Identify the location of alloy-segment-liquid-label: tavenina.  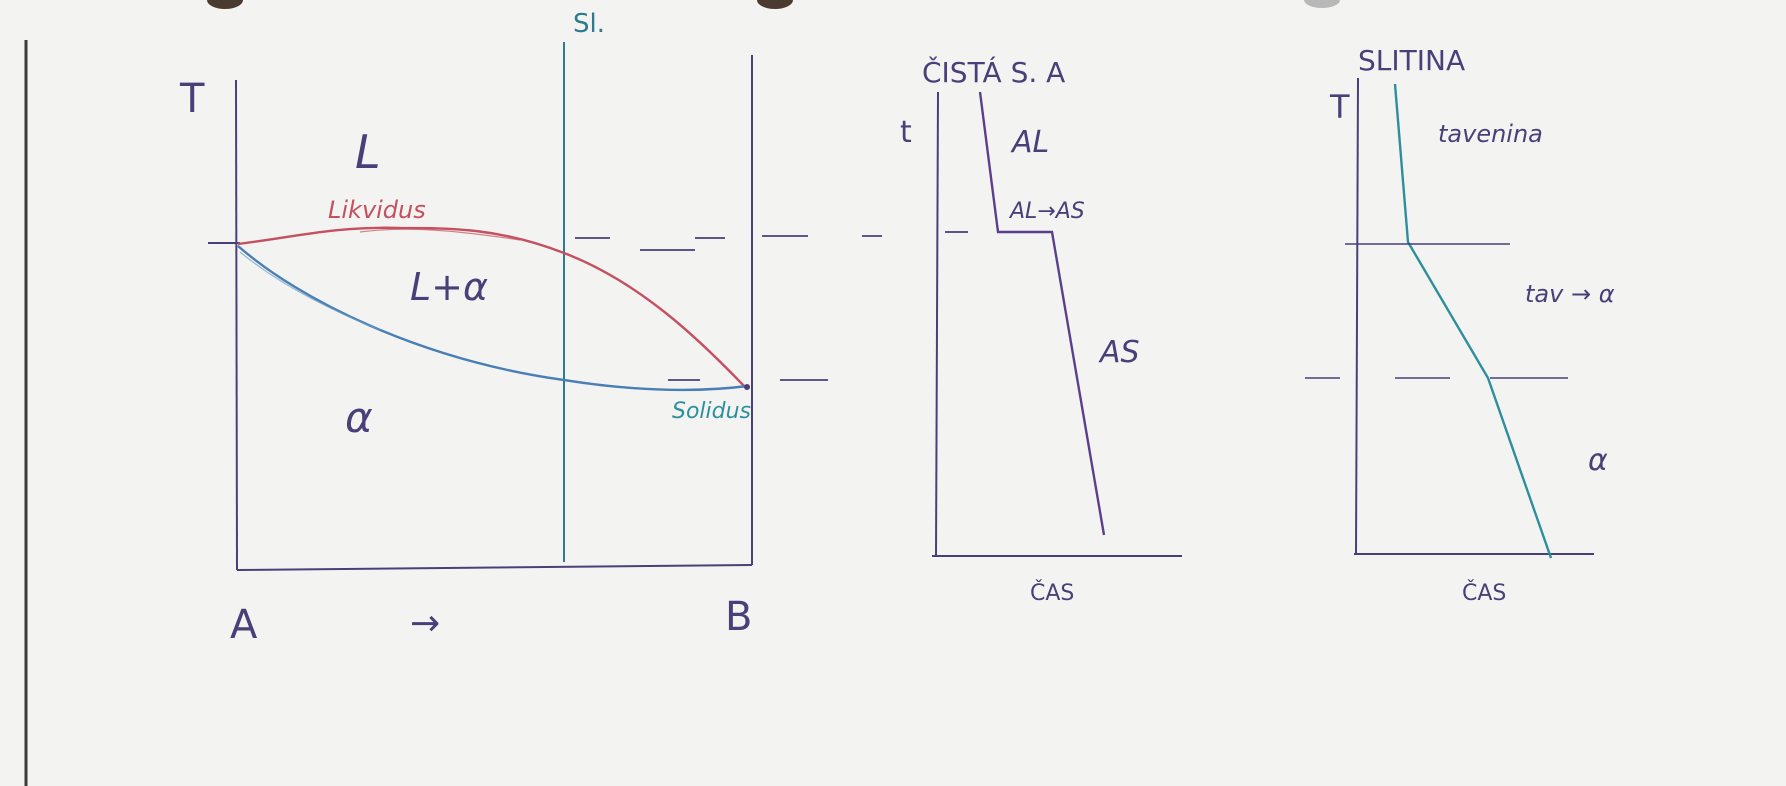
(1490, 134).